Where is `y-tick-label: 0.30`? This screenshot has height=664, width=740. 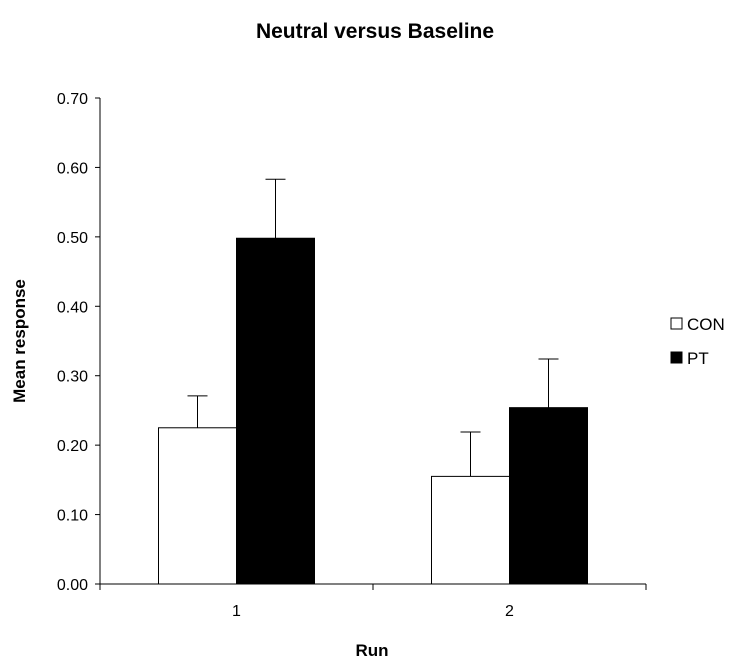 y-tick-label: 0.30 is located at coordinates (72, 377).